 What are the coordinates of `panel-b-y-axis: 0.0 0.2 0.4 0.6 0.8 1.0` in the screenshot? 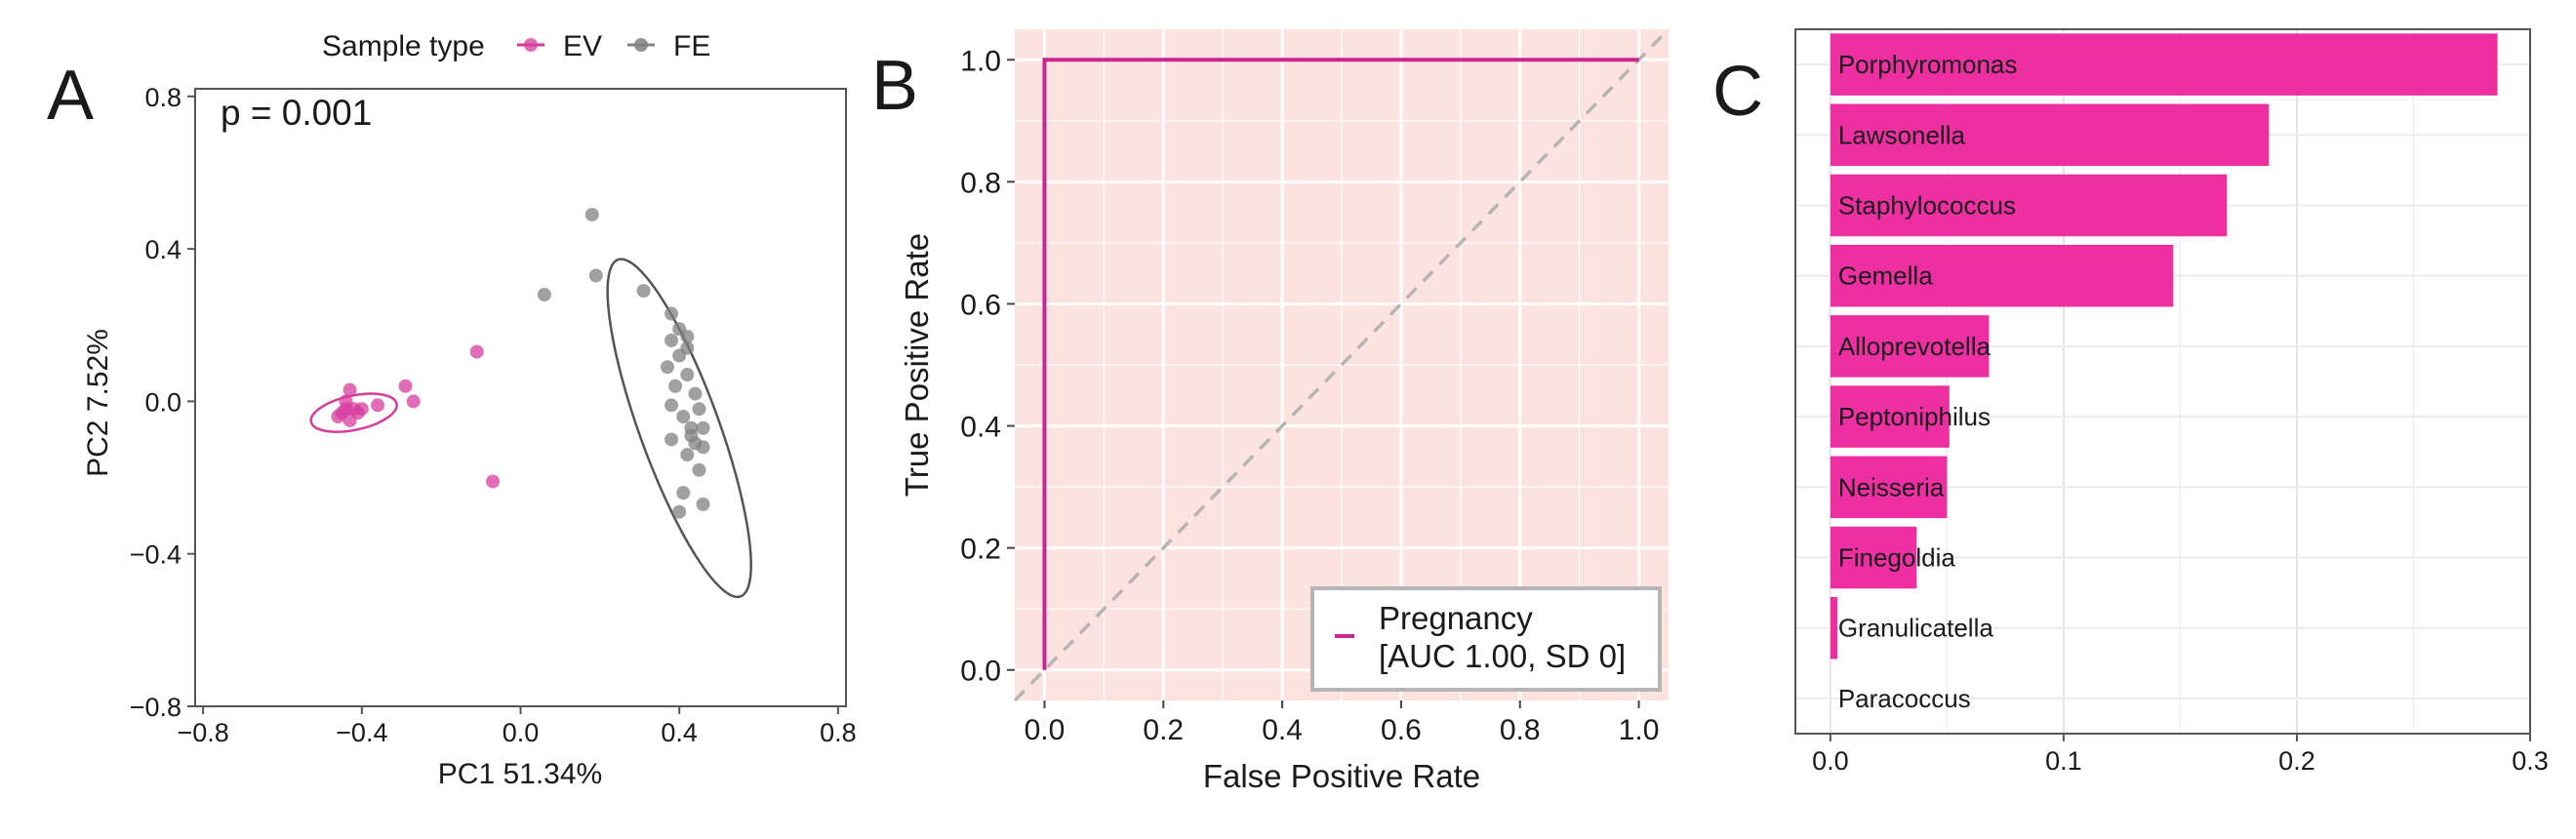 It's located at (987, 367).